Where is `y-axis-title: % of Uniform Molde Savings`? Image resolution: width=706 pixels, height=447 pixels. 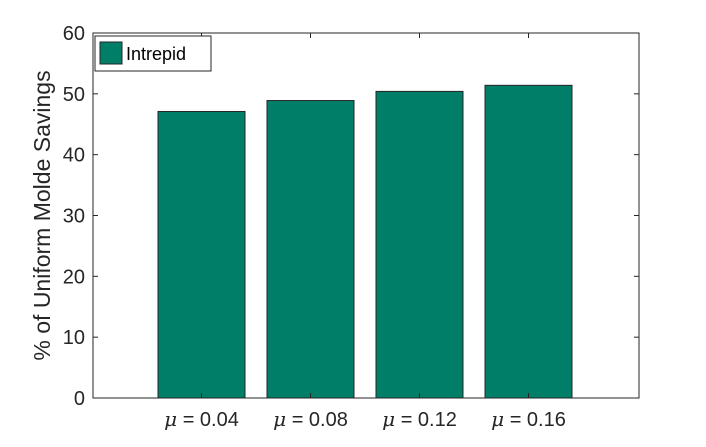 y-axis-title: % of Uniform Molde Savings is located at coordinates (42, 215).